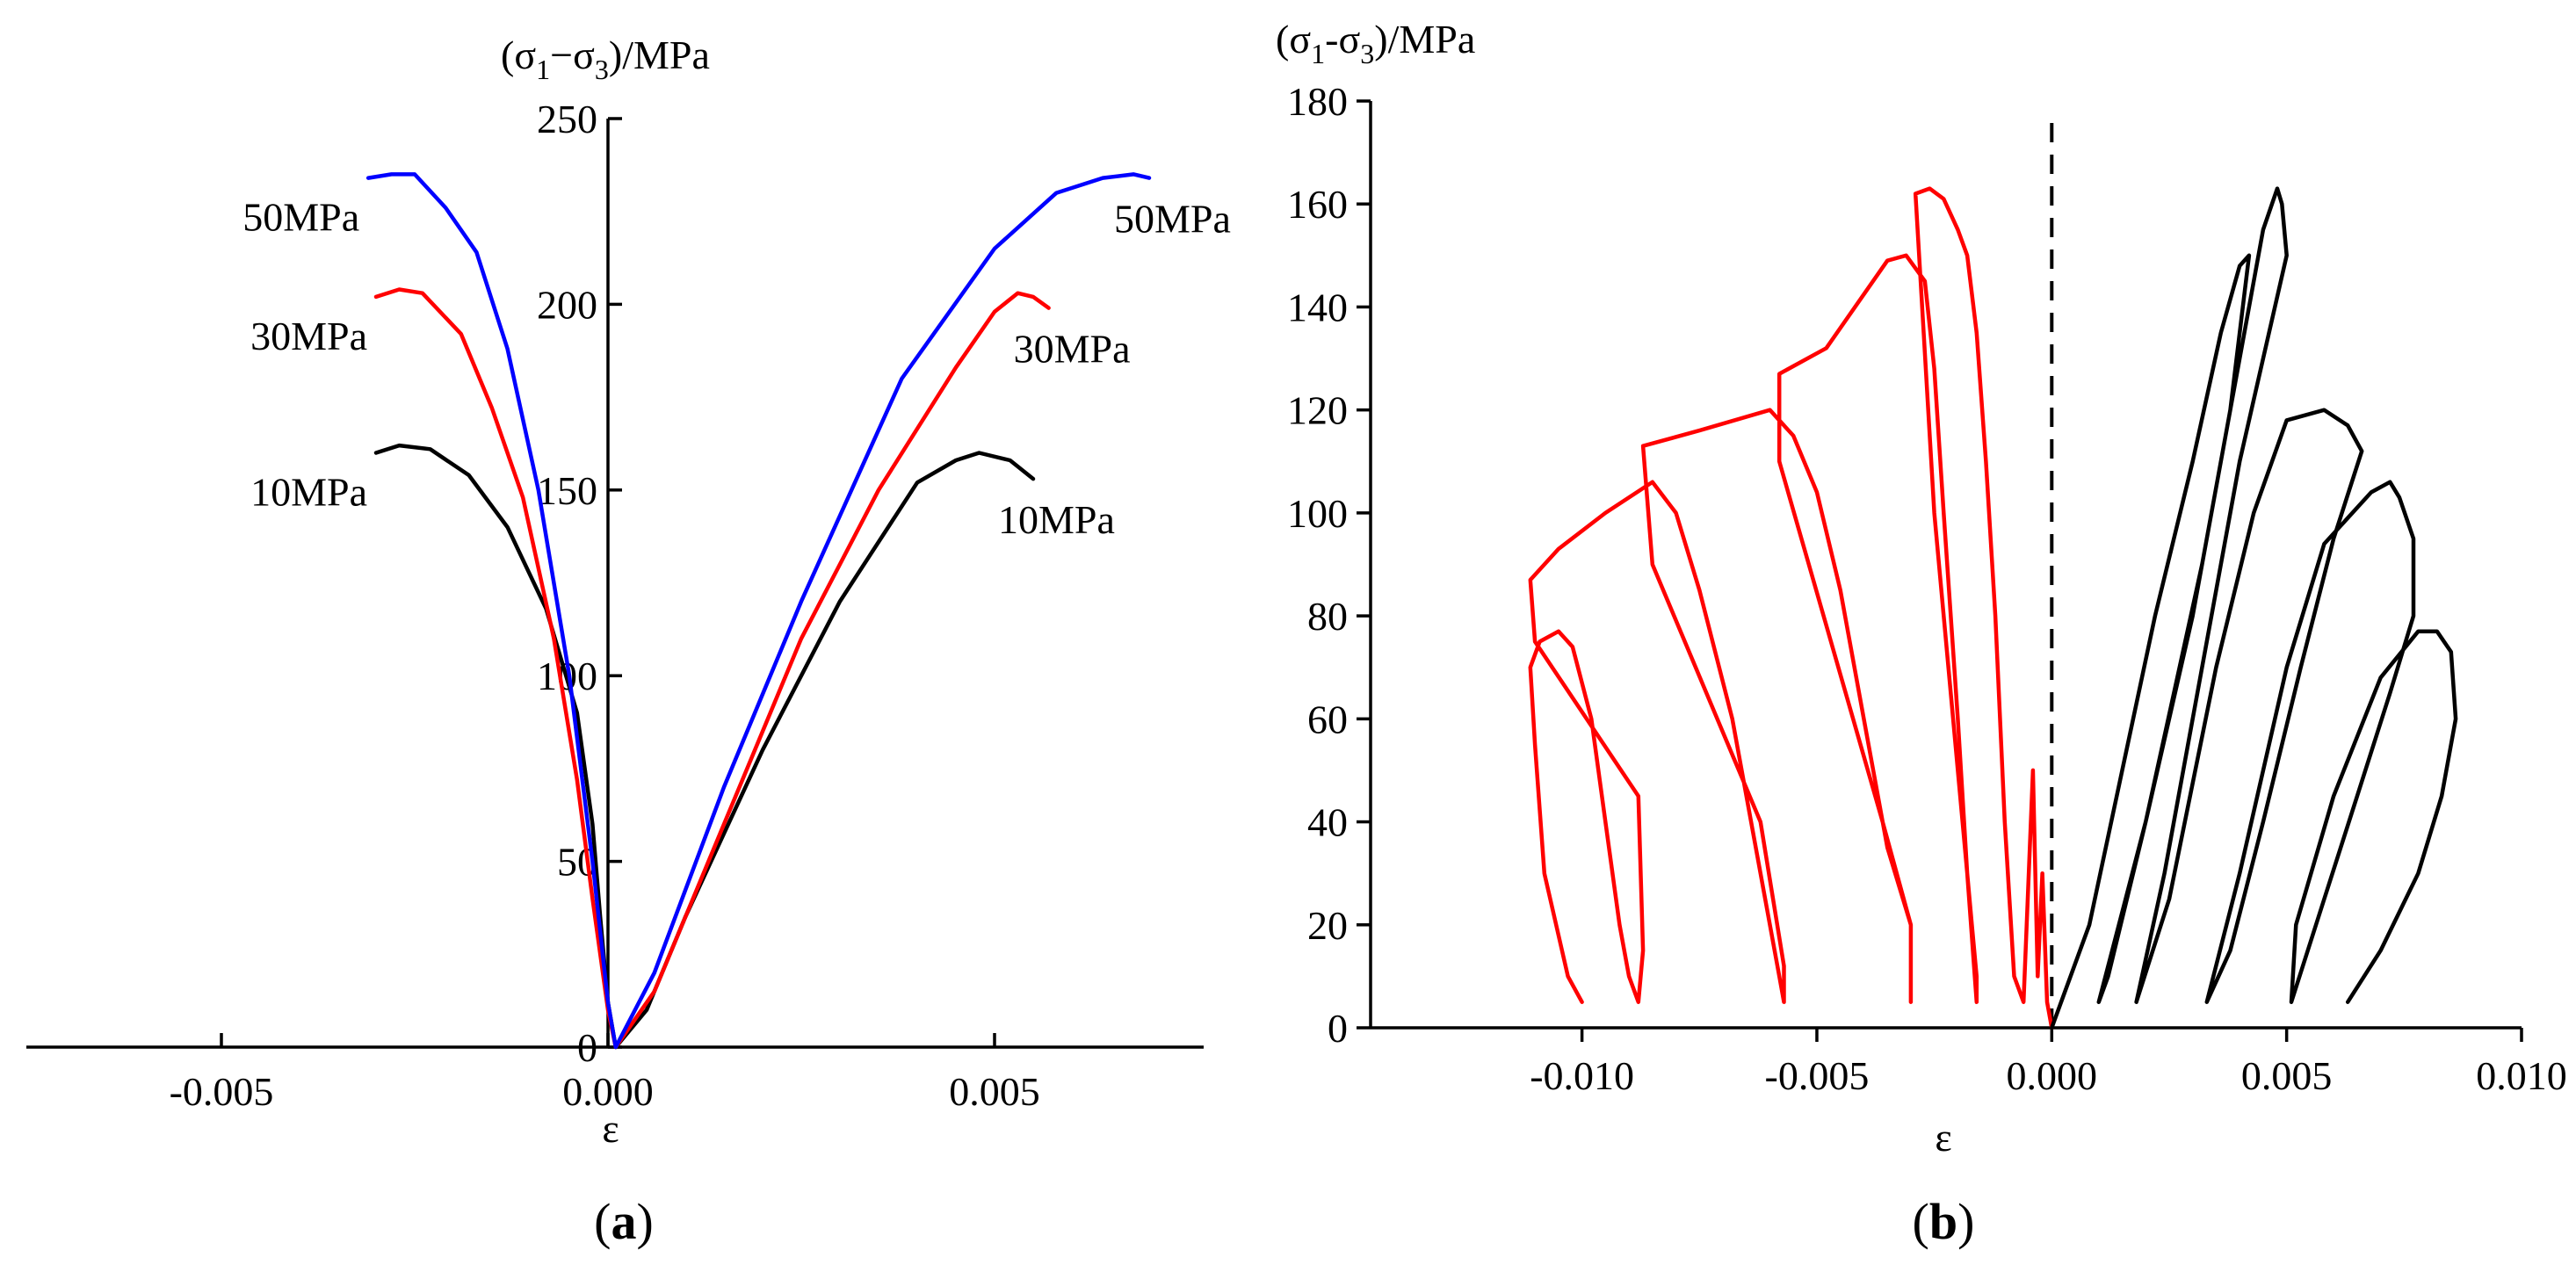  What do you see at coordinates (1317, 513) in the screenshot?
I see `panel-b-y-tick-label: 100` at bounding box center [1317, 513].